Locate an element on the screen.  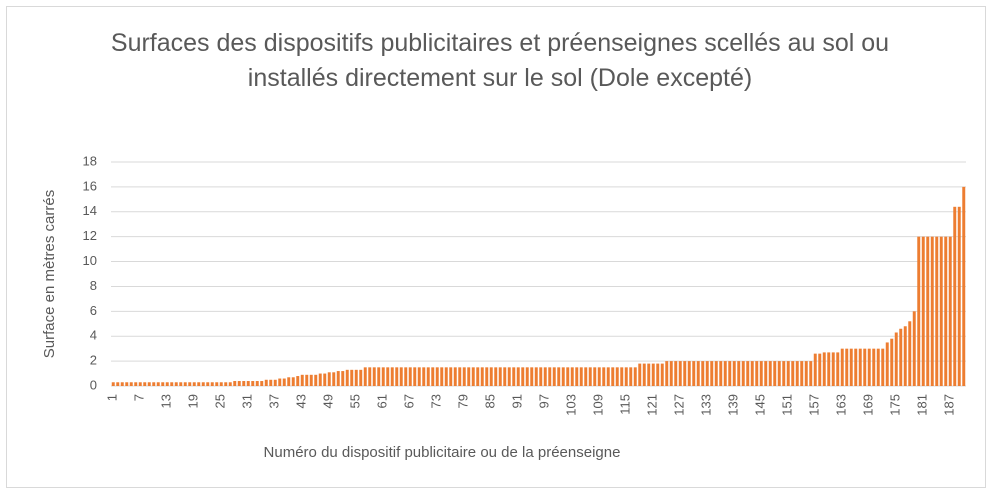
x-tick-label: 181 is located at coordinates (922, 405).